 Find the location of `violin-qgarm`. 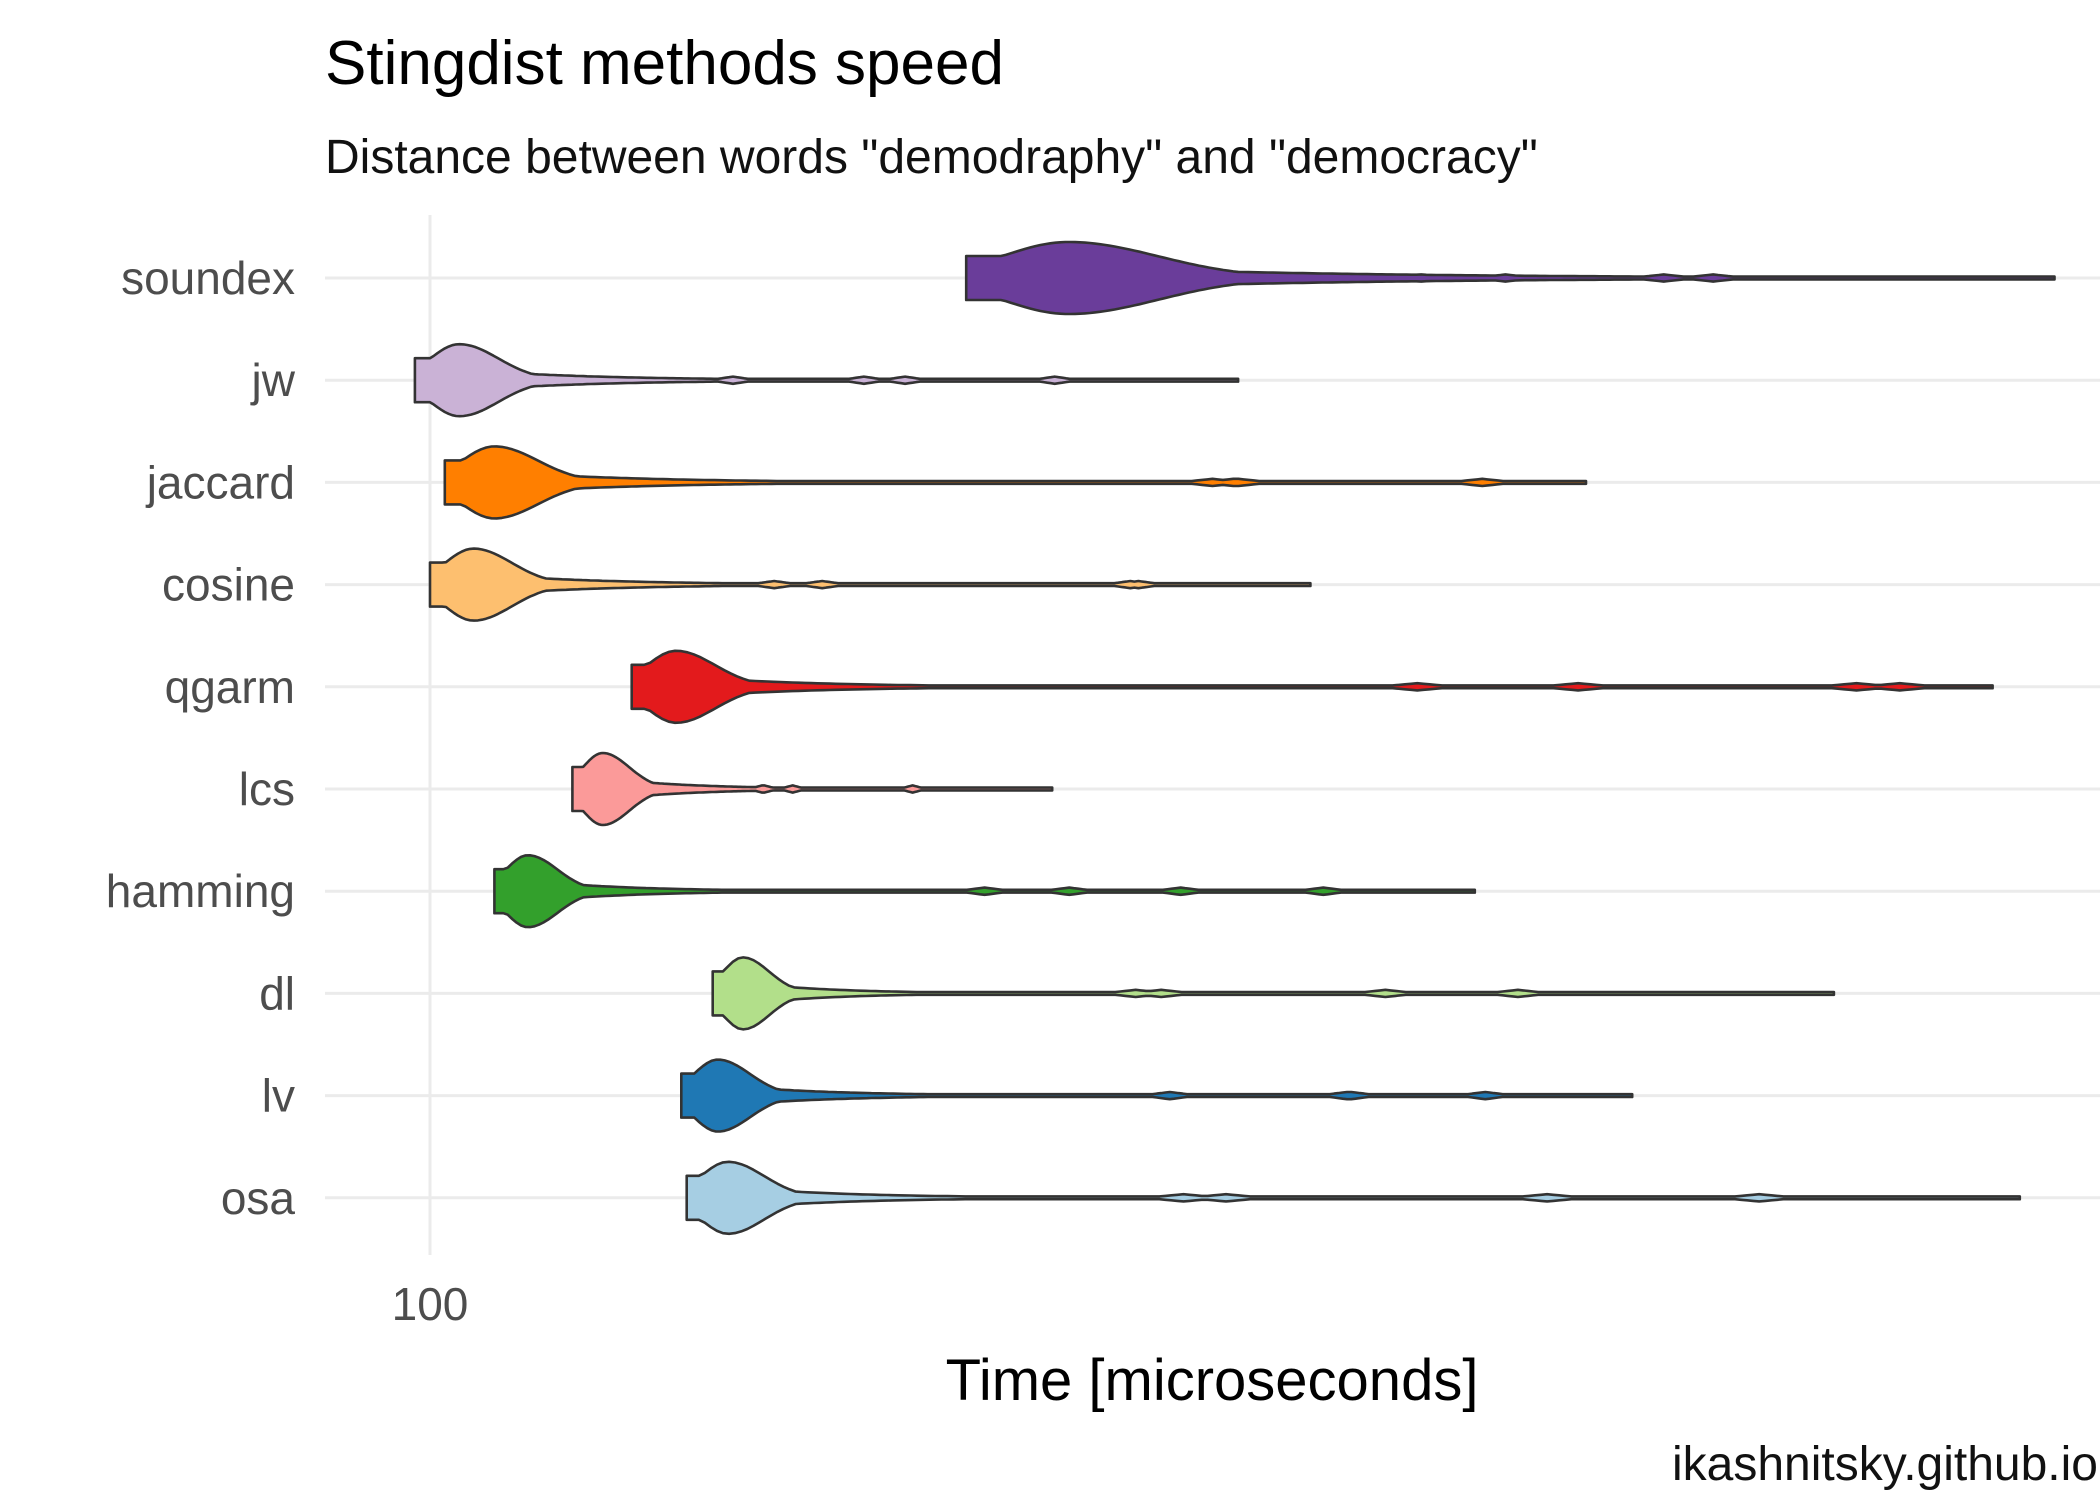

violin-qgarm is located at coordinates (1312, 687).